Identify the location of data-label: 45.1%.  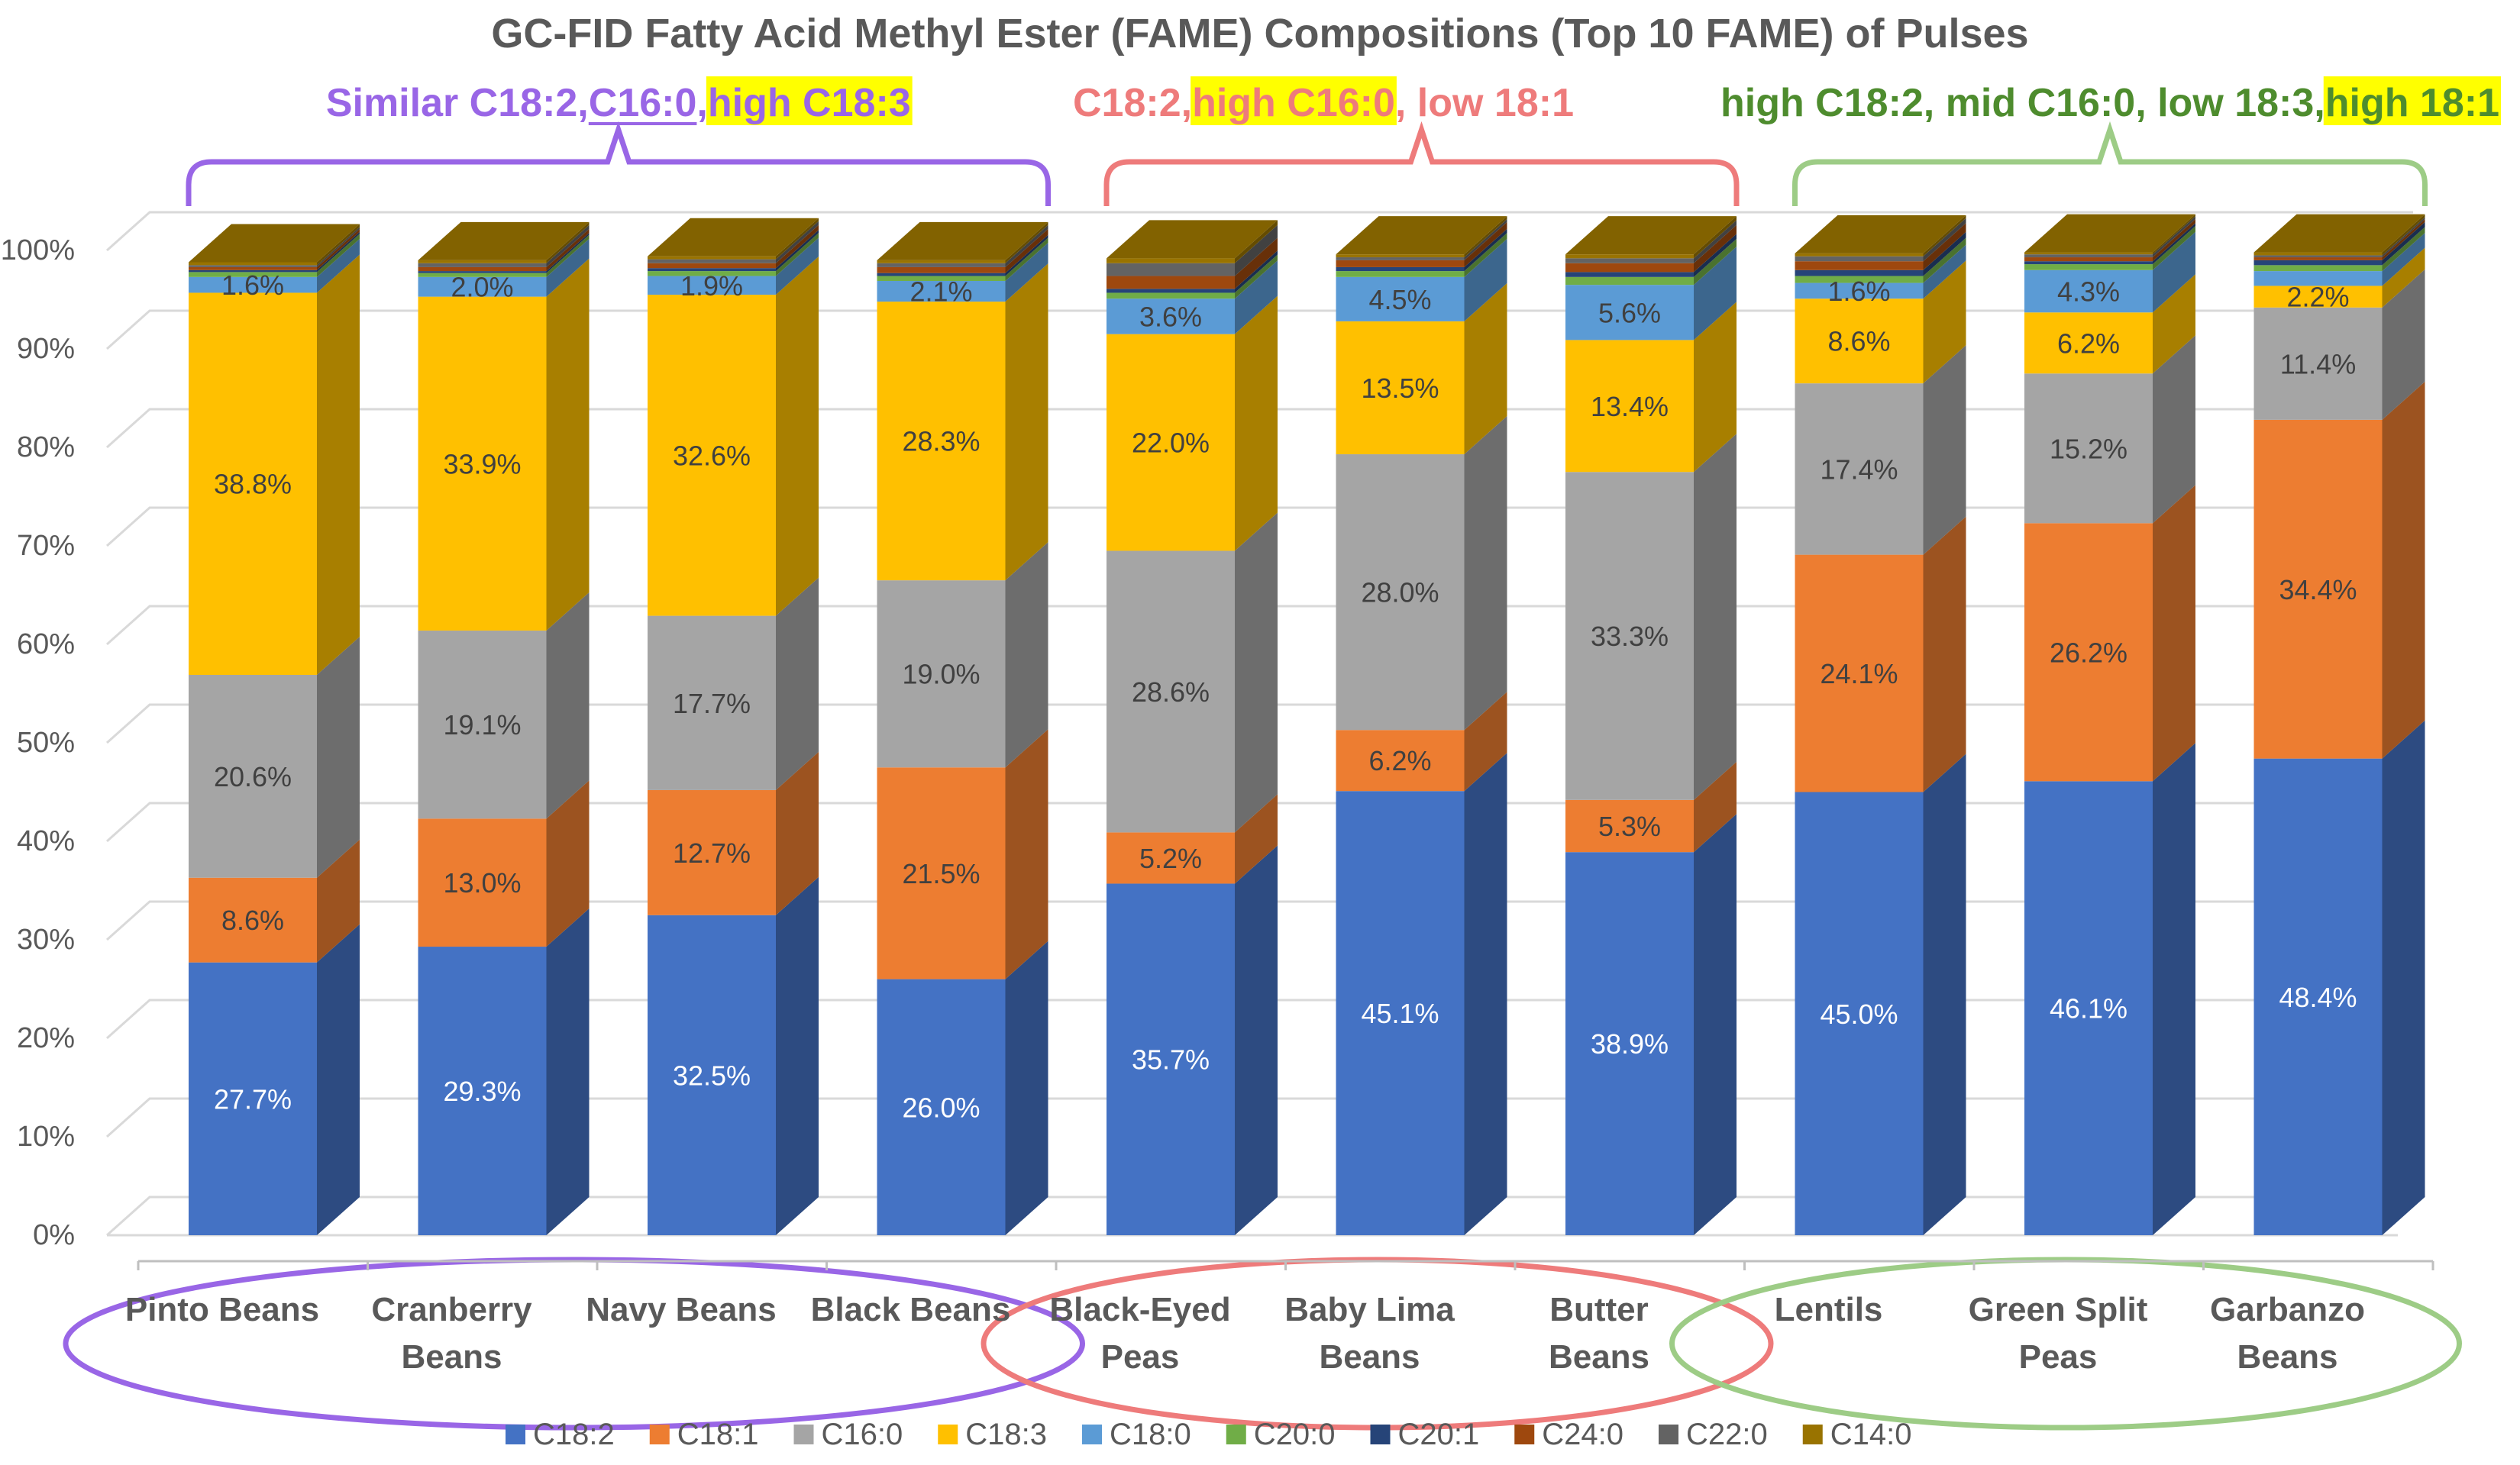
(1400, 1013).